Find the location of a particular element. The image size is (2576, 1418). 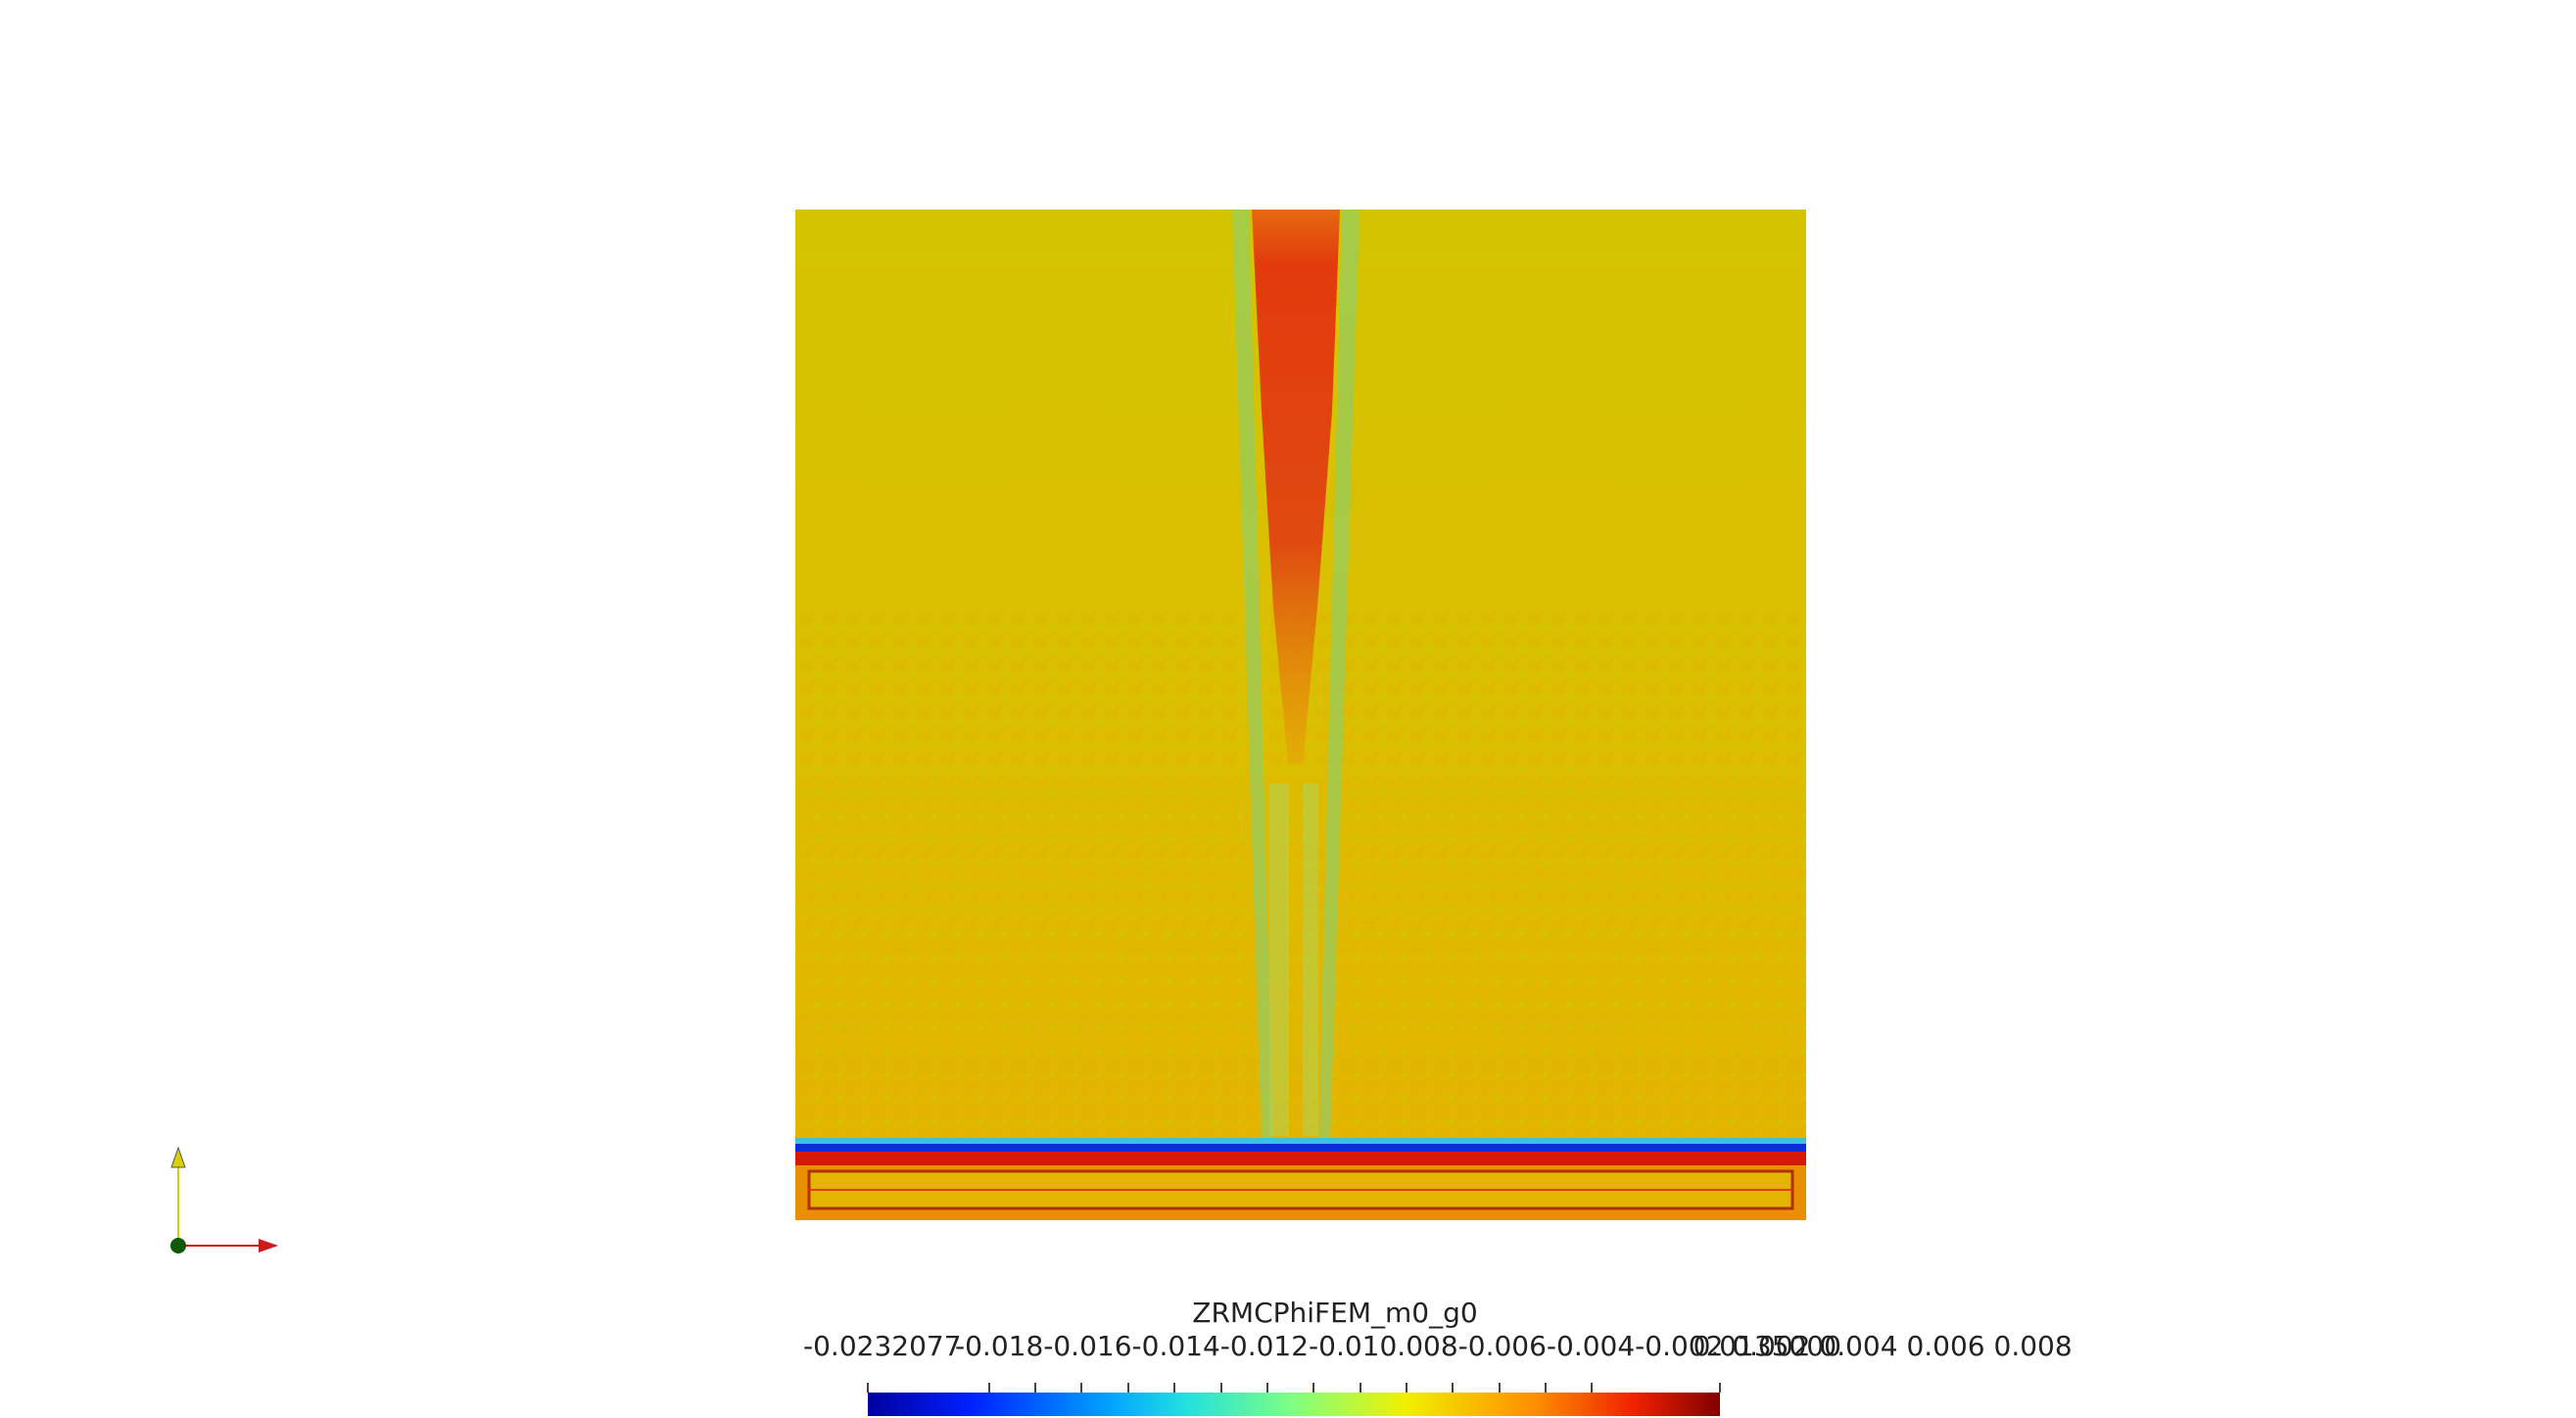

color-bar-gradient is located at coordinates (1294, 1404).